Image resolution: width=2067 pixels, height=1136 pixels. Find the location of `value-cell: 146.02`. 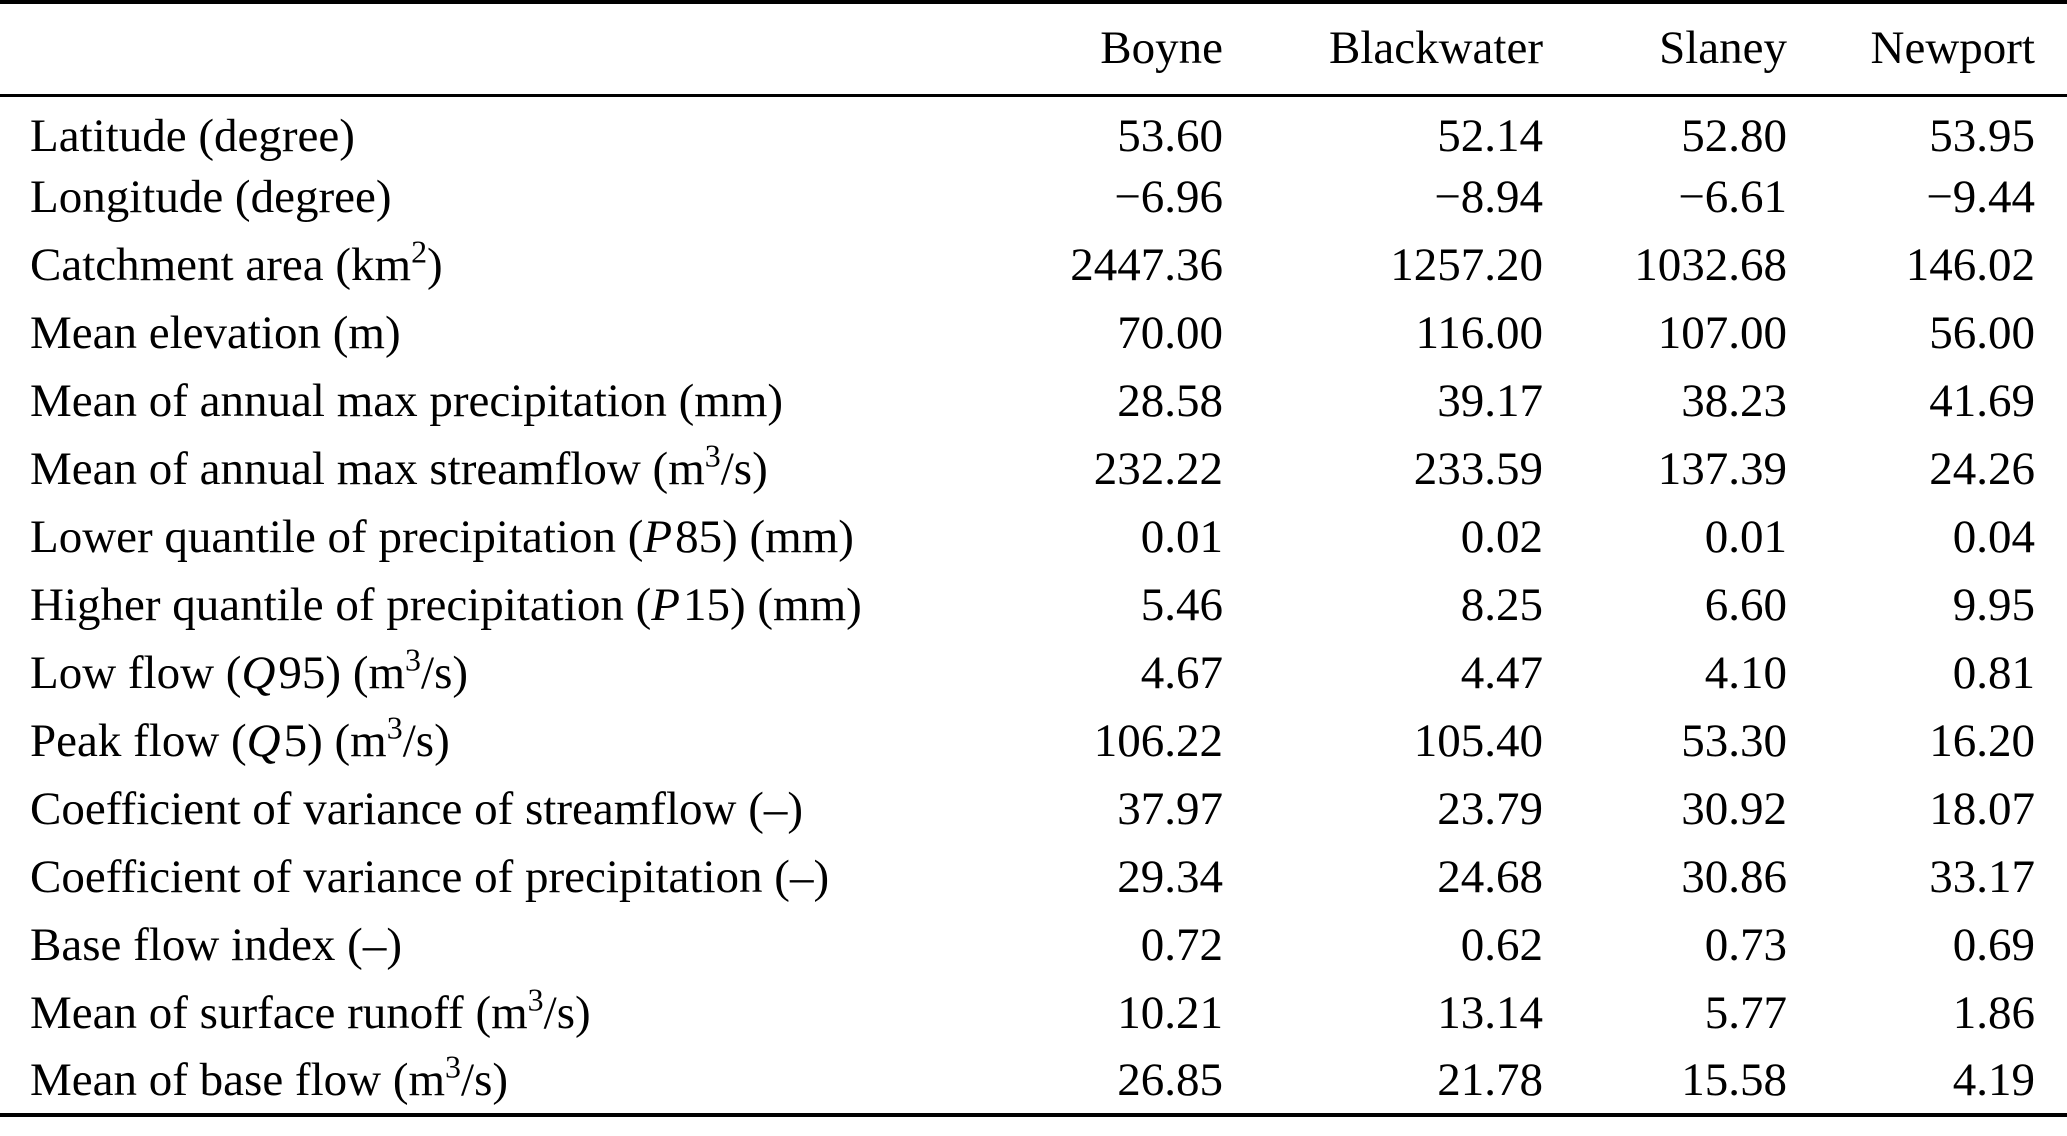

value-cell: 146.02 is located at coordinates (1970, 264).